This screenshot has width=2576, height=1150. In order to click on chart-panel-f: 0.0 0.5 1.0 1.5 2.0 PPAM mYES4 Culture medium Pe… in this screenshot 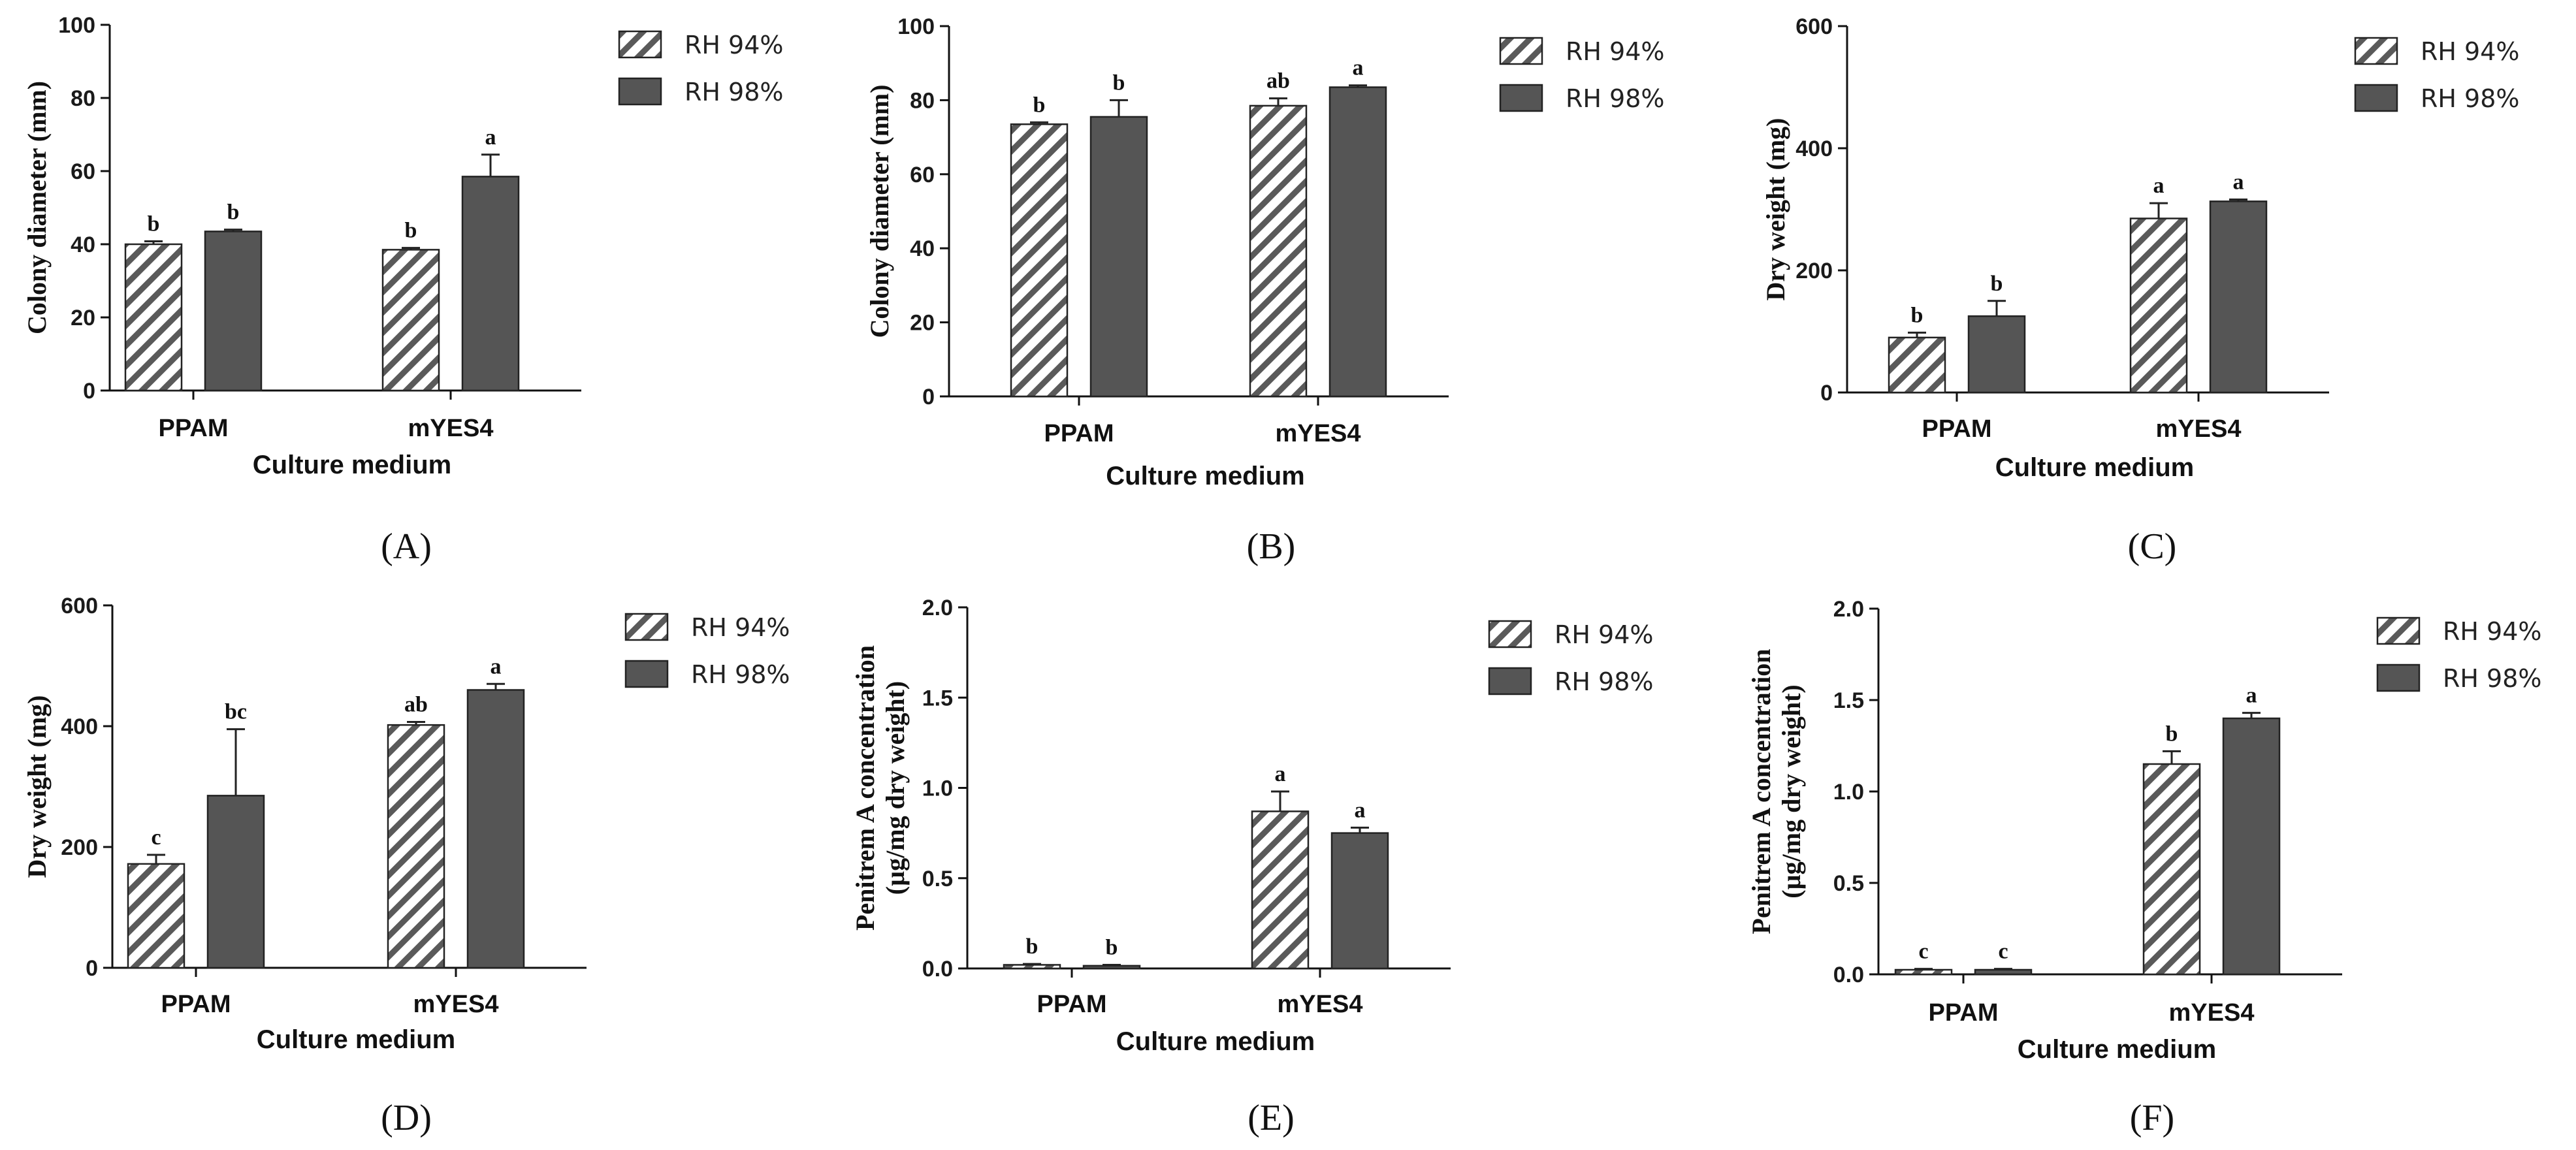, I will do `click(2144, 867)`.